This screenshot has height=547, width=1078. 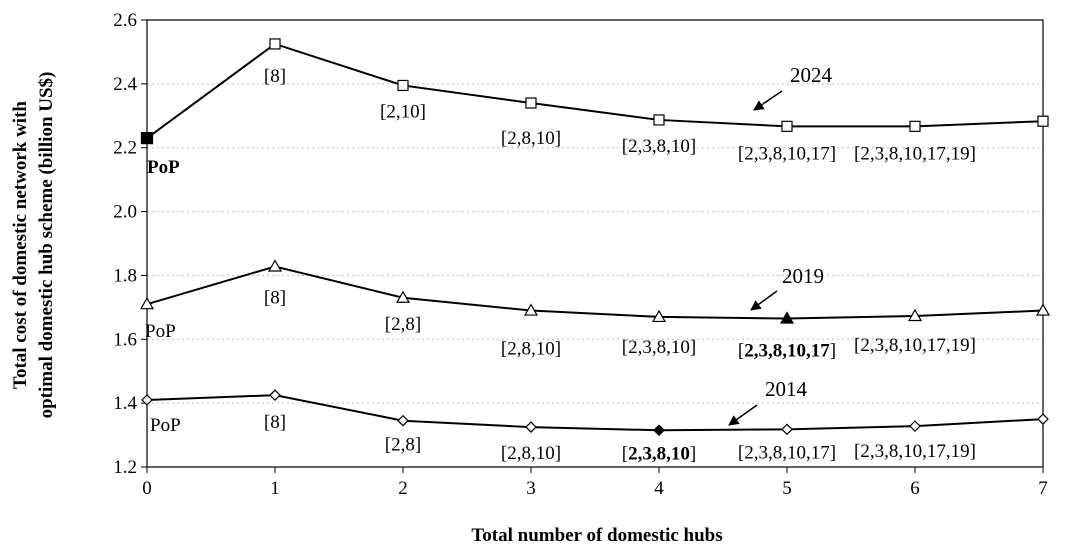 I want to click on bold-hub-set: 2,3,8,10,17, so click(x=787, y=351).